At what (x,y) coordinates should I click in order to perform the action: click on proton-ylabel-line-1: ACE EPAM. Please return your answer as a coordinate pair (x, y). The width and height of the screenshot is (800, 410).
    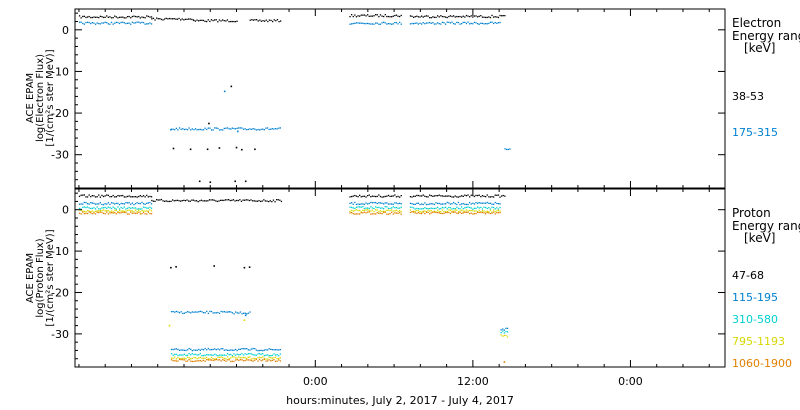
    Looking at the image, I should click on (30, 278).